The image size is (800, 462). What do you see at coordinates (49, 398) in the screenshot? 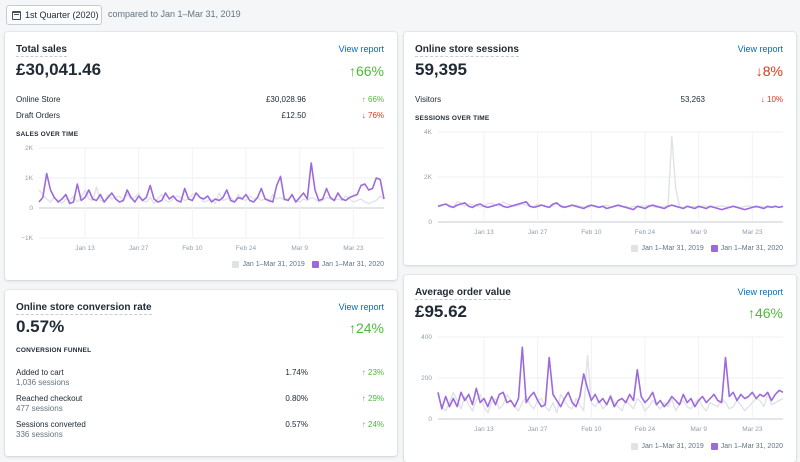
I see `funnel-step-label: Reached checkout` at bounding box center [49, 398].